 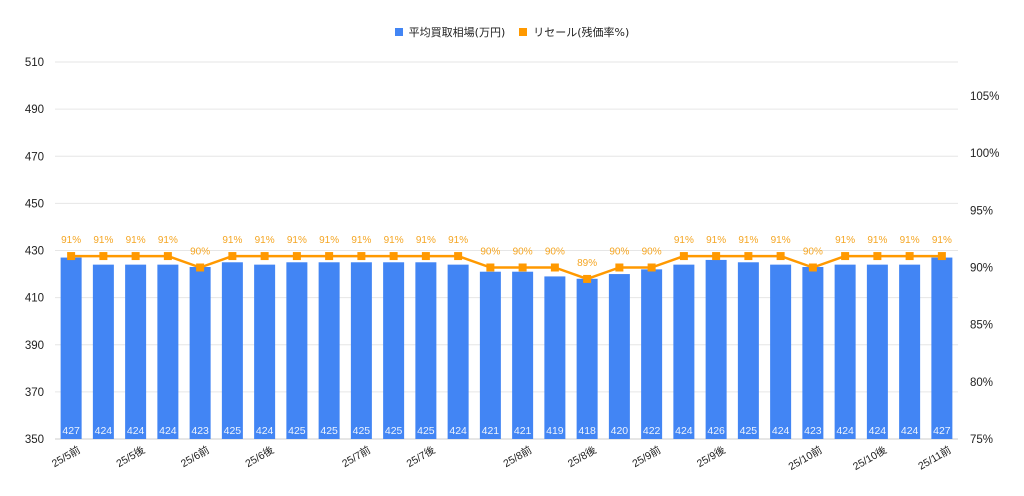 What do you see at coordinates (34, 63) in the screenshot?
I see `y-axis-tick-label: 510` at bounding box center [34, 63].